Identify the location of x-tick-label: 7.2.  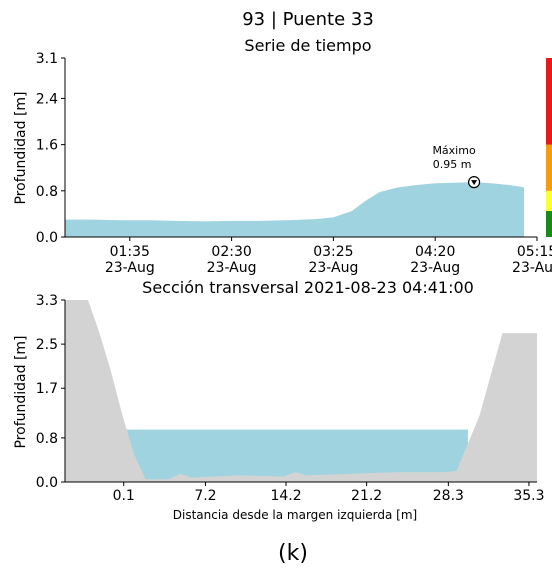
(205, 496).